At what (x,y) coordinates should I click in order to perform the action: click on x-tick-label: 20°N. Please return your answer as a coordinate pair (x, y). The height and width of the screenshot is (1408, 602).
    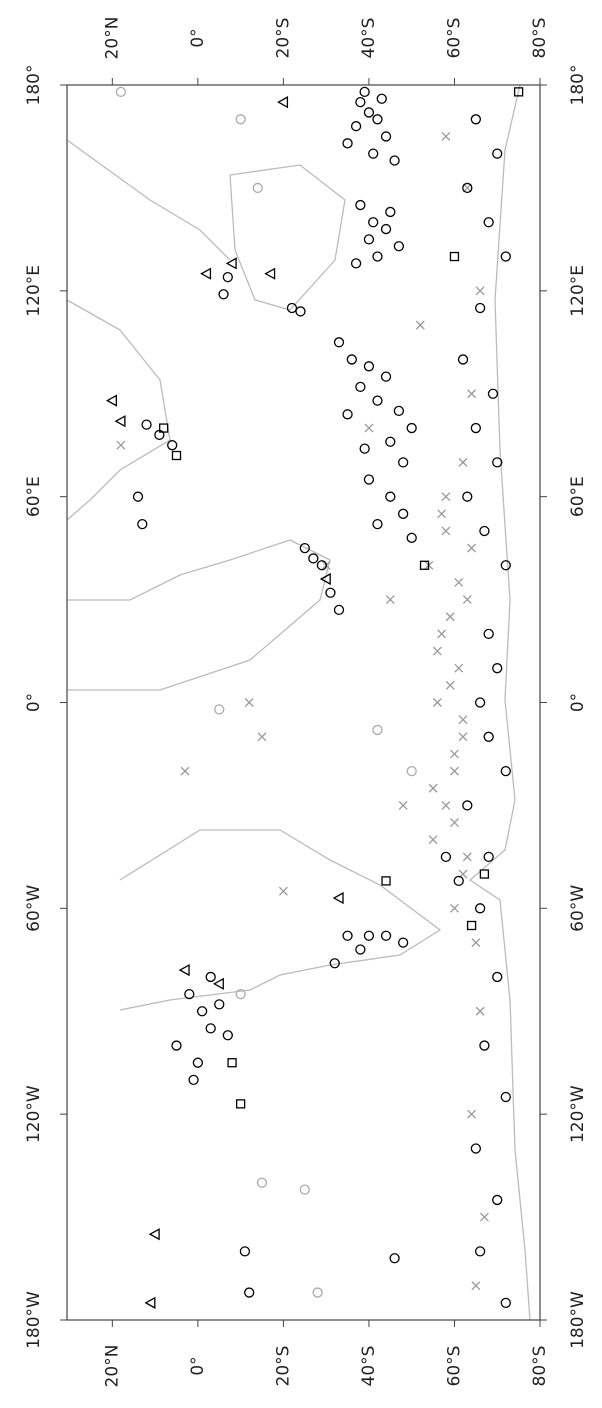
    Looking at the image, I should click on (112, 1366).